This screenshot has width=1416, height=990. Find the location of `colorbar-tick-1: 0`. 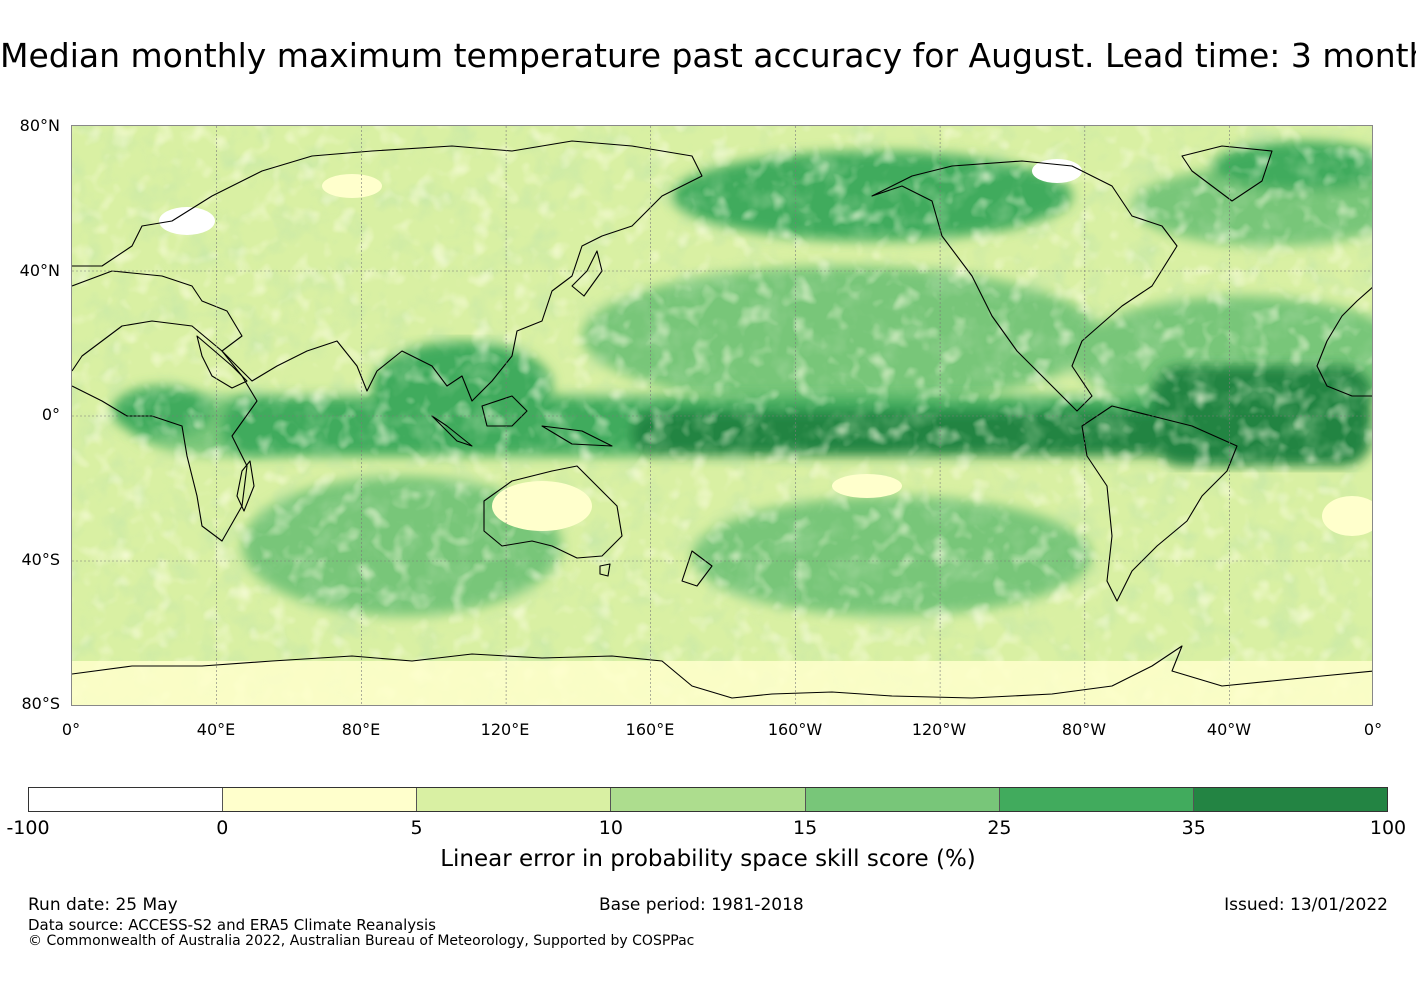

colorbar-tick-1: 0 is located at coordinates (222, 828).